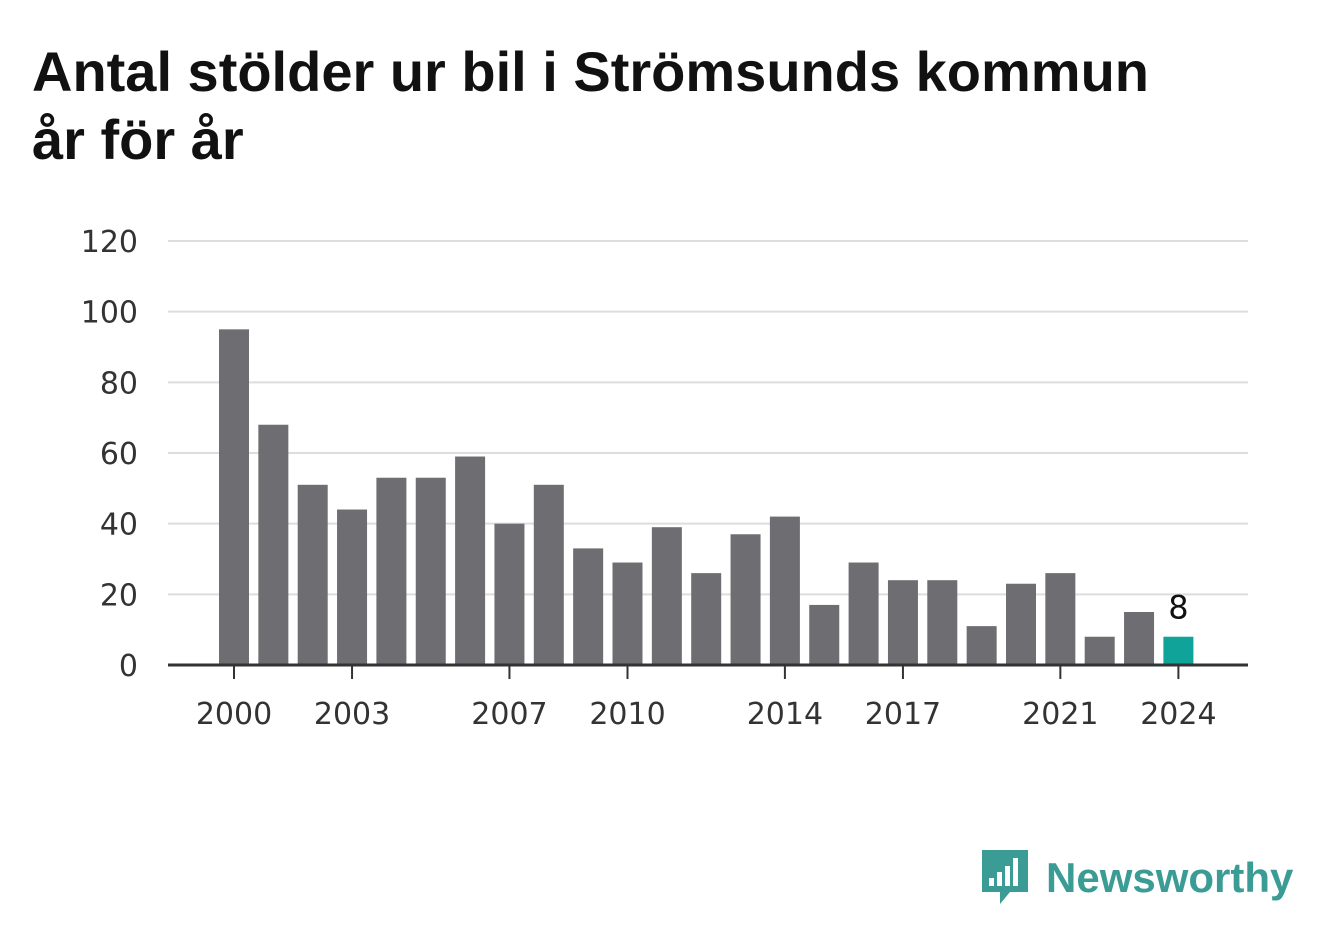 The height and width of the screenshot is (939, 1322). What do you see at coordinates (119, 525) in the screenshot?
I see `y-tick-label: 40` at bounding box center [119, 525].